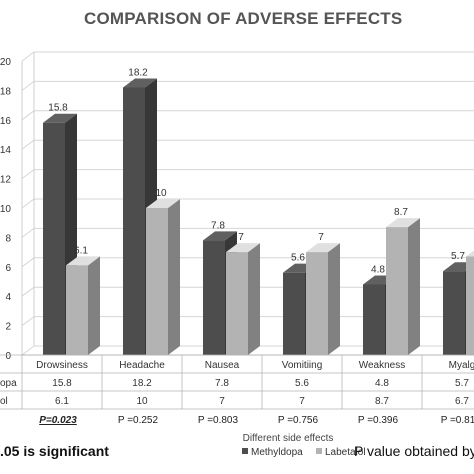  I want to click on table-cell: 15.8, so click(62, 383).